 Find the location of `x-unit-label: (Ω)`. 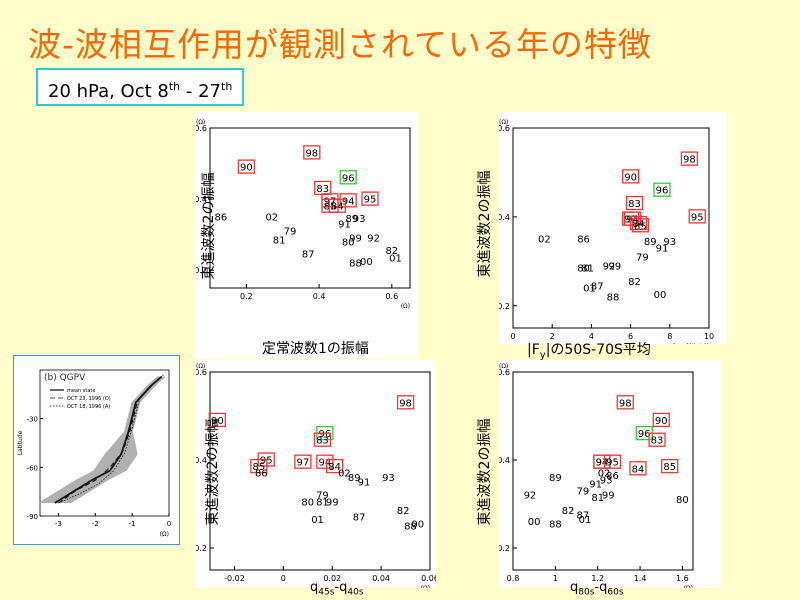

x-unit-label: (Ω) is located at coordinates (405, 306).